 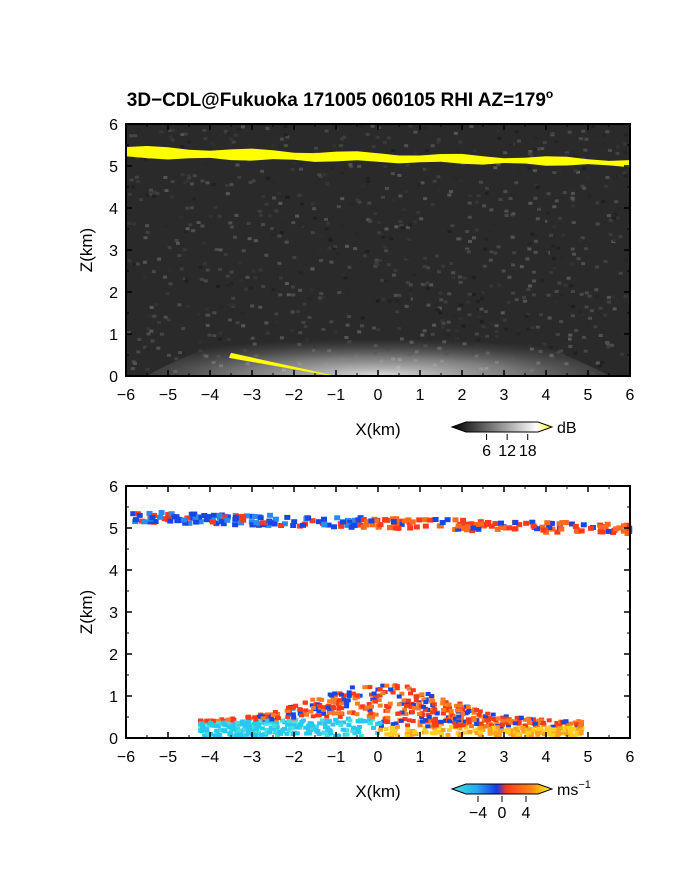 I want to click on y-tick-label: 3, so click(x=113, y=613).